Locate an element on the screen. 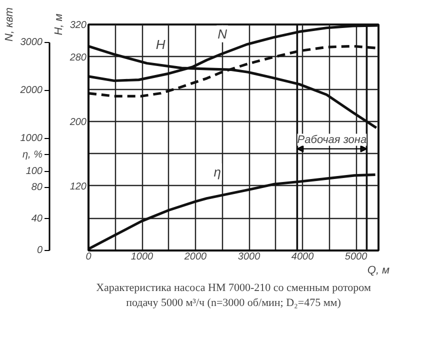  y2-tick-label: 3000 is located at coordinates (31, 42).